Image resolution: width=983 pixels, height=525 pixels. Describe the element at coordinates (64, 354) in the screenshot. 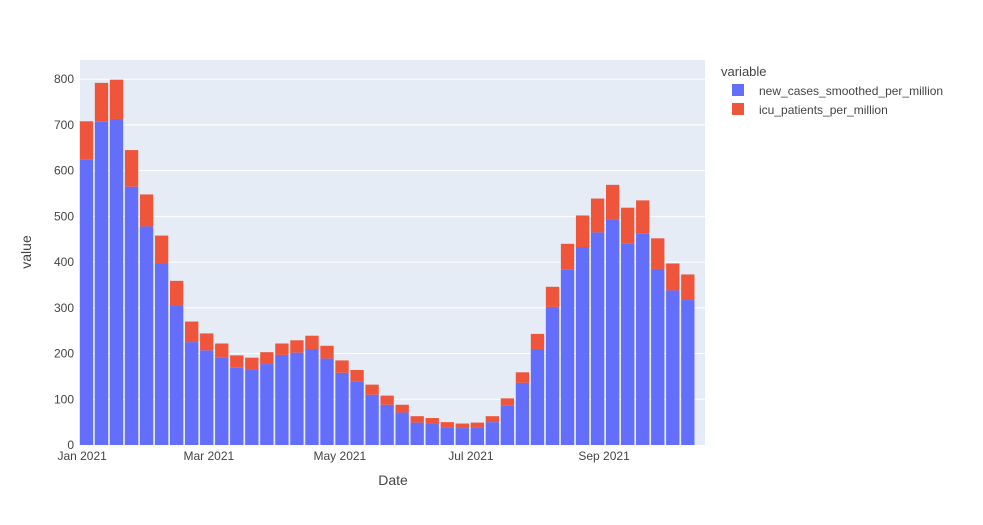

I see `y-tick-label: 200` at that location.